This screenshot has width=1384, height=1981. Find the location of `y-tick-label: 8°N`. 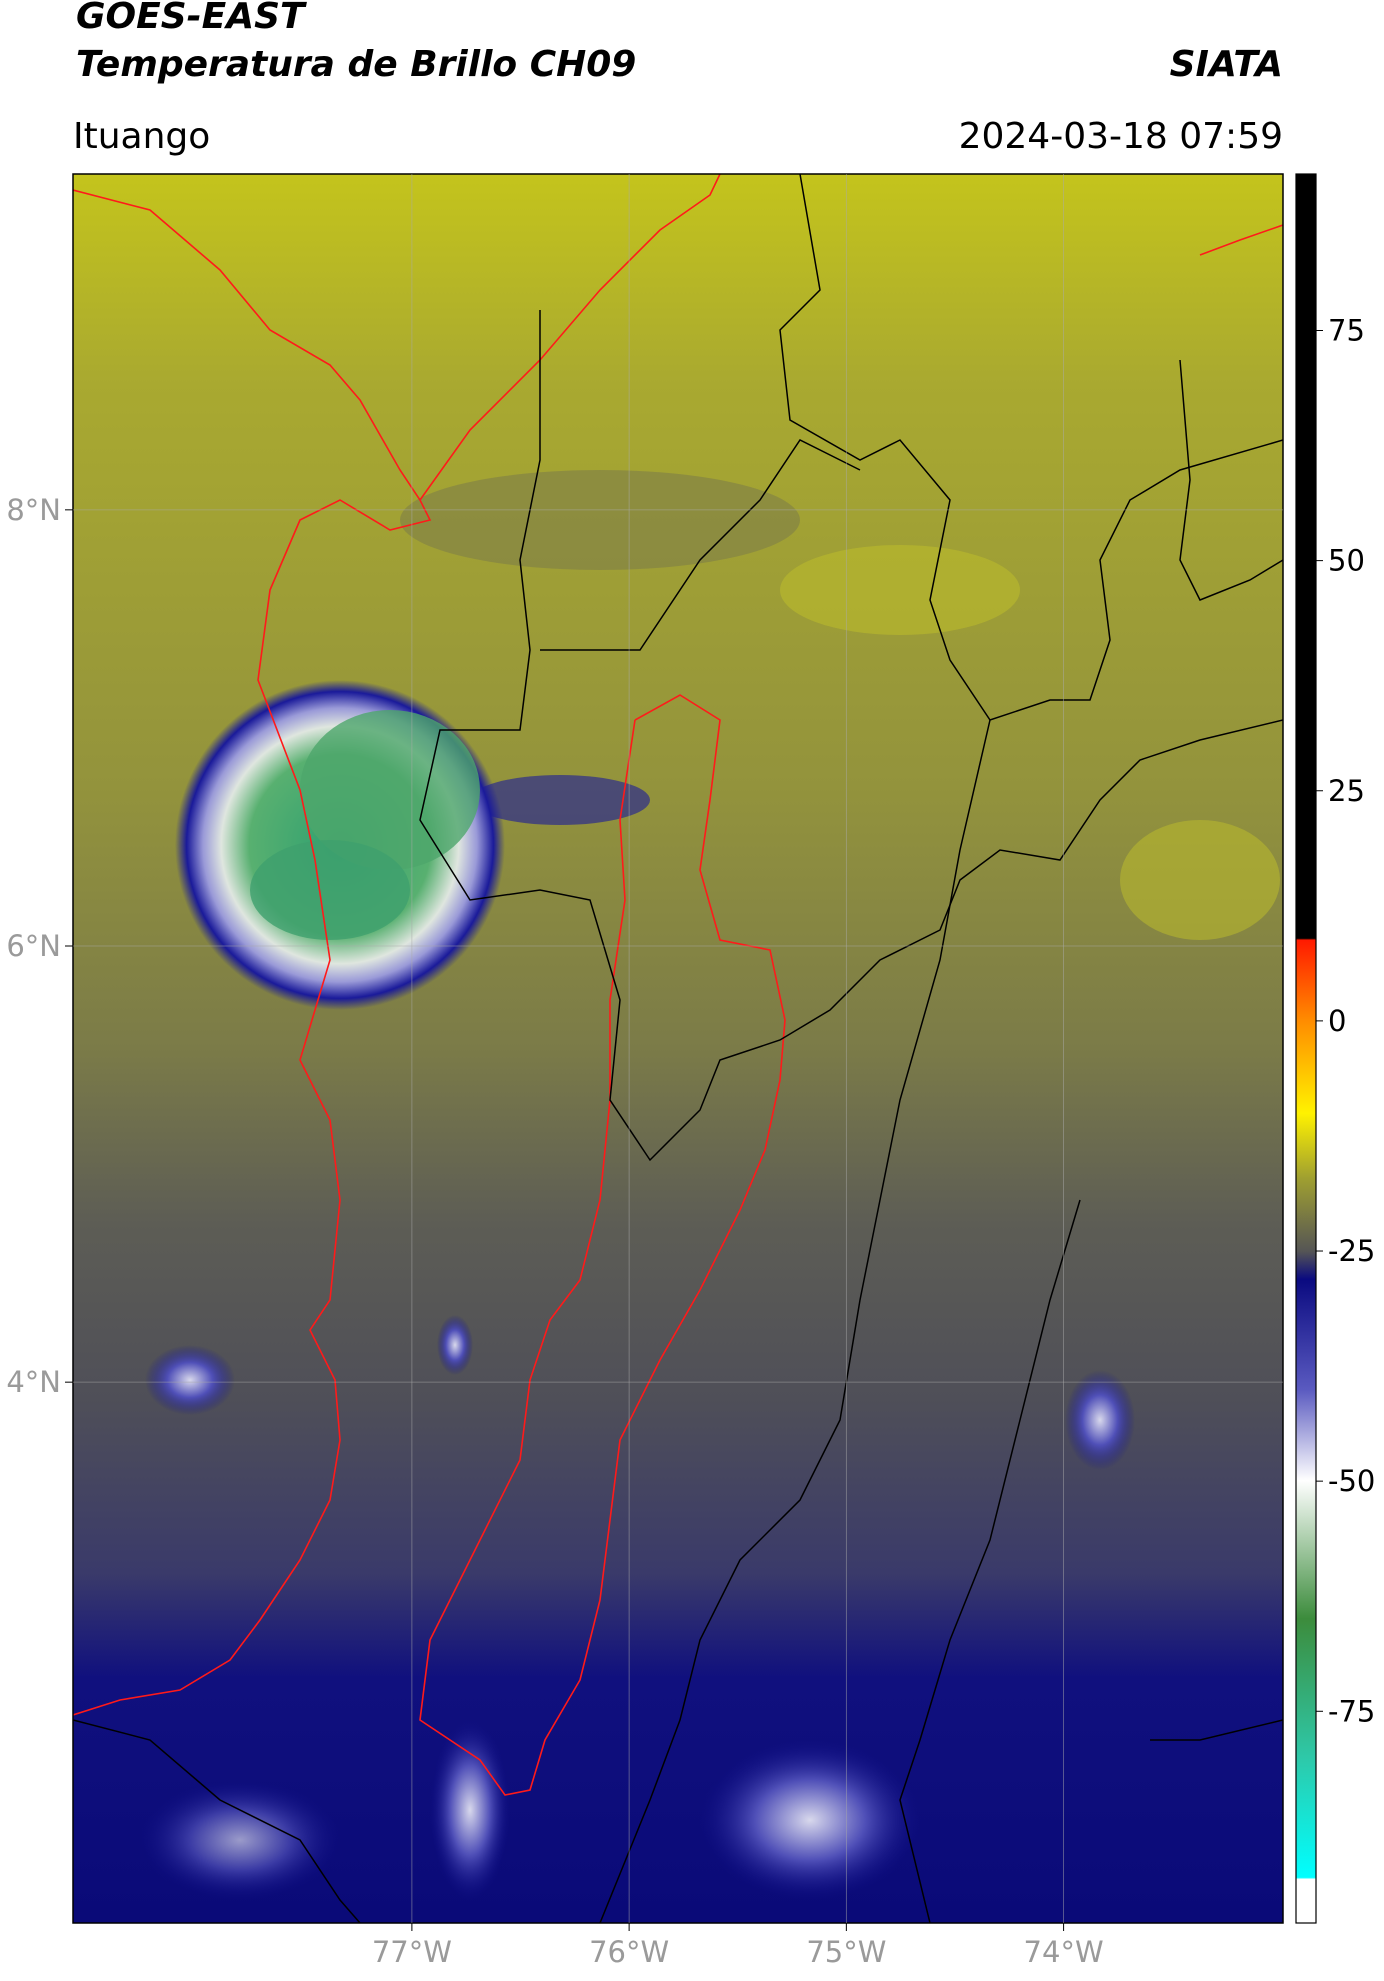

y-tick-label: 8°N is located at coordinates (33, 510).